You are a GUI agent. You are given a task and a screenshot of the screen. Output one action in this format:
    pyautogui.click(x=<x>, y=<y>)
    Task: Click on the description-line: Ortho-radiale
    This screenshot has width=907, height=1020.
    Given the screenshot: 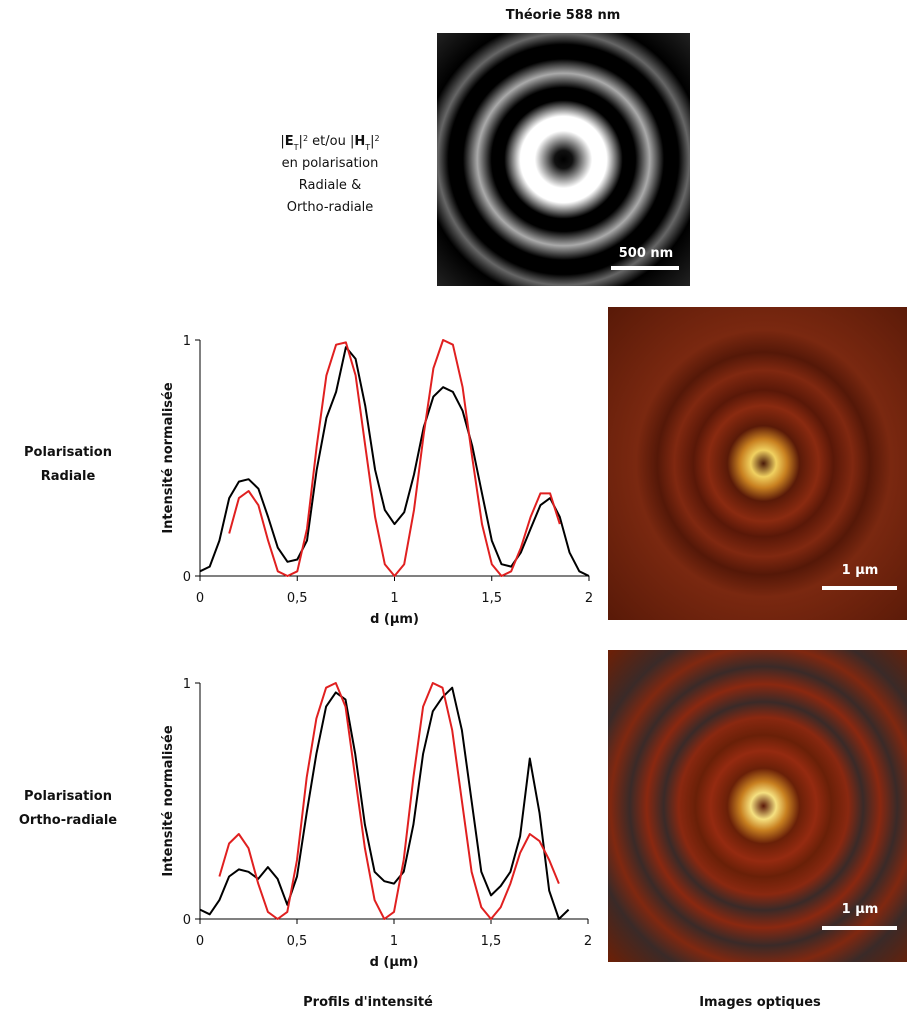 What is the action you would take?
    pyautogui.click(x=330, y=207)
    